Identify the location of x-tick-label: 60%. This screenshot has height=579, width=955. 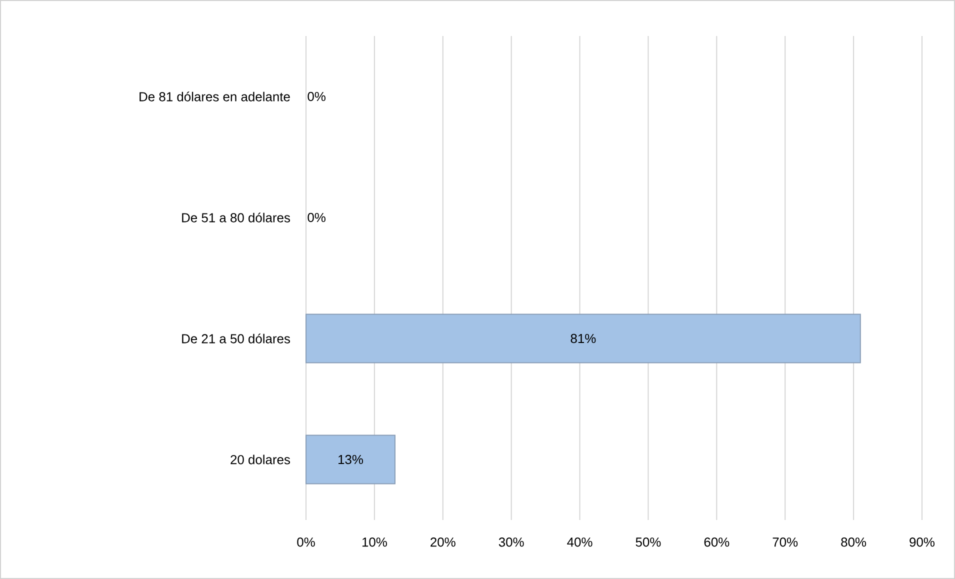
(717, 542).